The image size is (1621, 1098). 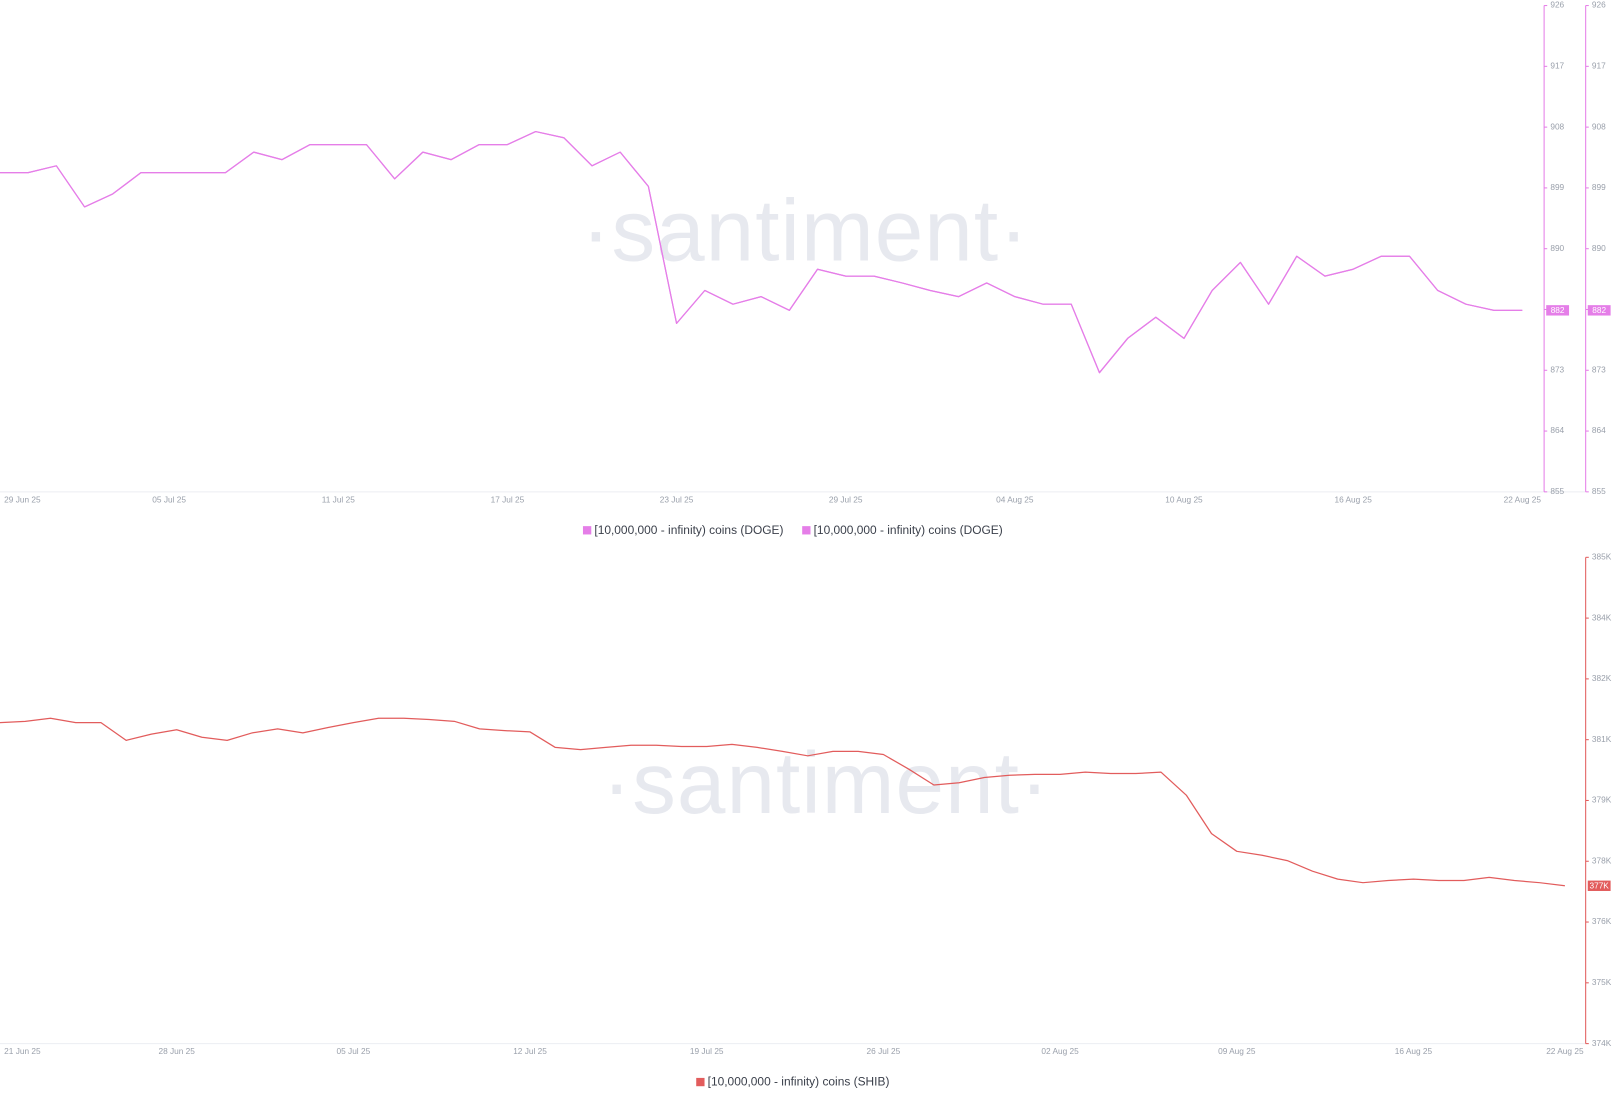 I want to click on y-tick-label: 374K, so click(x=1602, y=1043).